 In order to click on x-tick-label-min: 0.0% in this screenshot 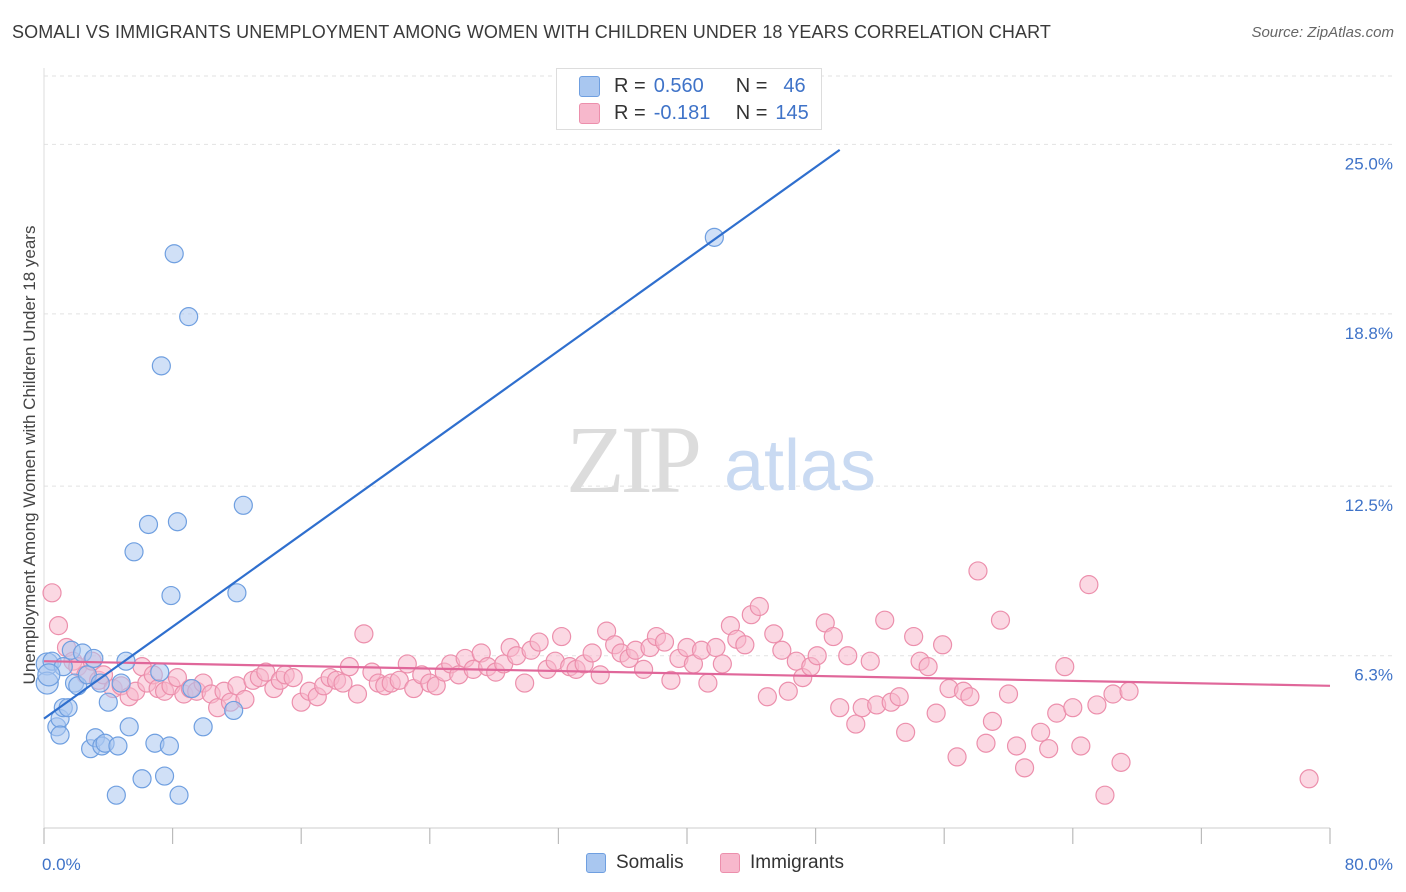, I will do `click(61, 864)`.